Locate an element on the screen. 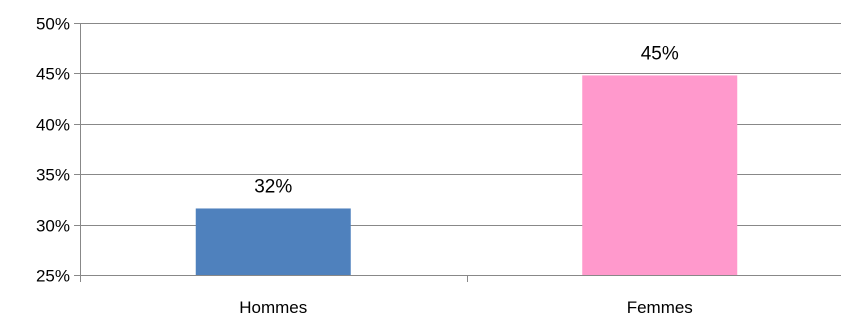 The image size is (841, 320). data-label: 32% is located at coordinates (273, 186).